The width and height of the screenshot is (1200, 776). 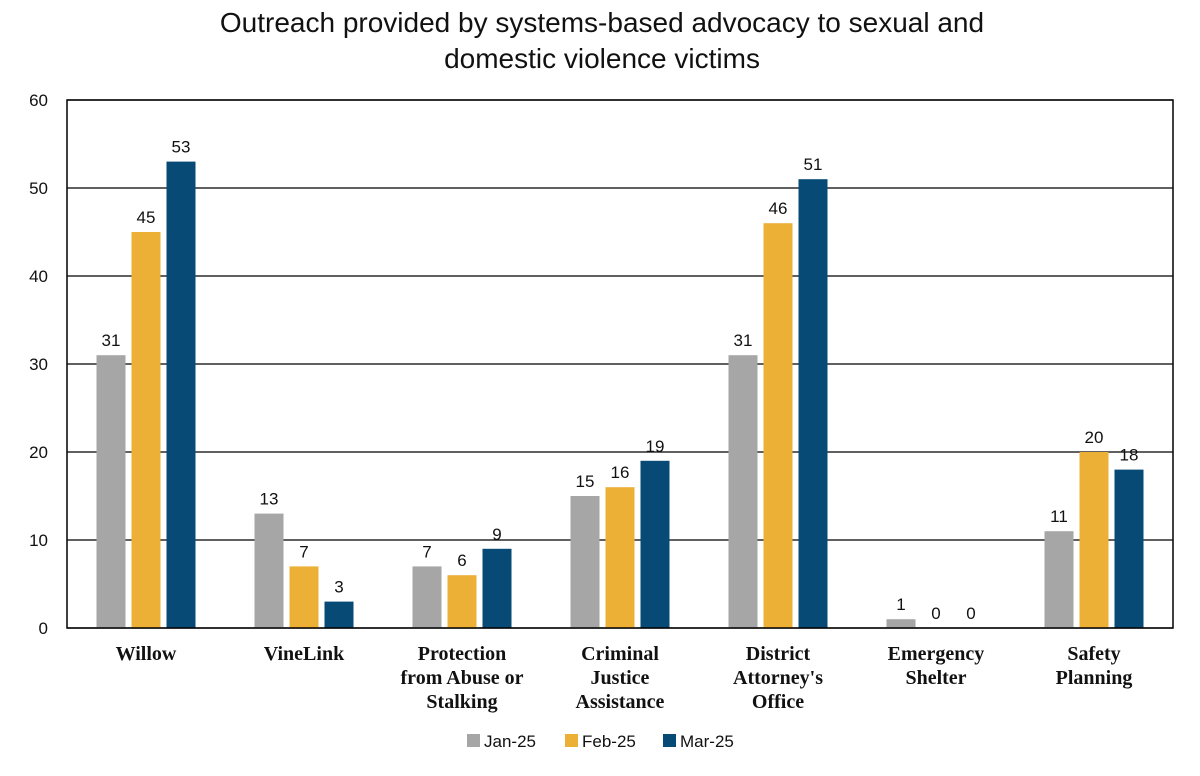 What do you see at coordinates (1094, 666) in the screenshot?
I see `category-label: Safety Planning` at bounding box center [1094, 666].